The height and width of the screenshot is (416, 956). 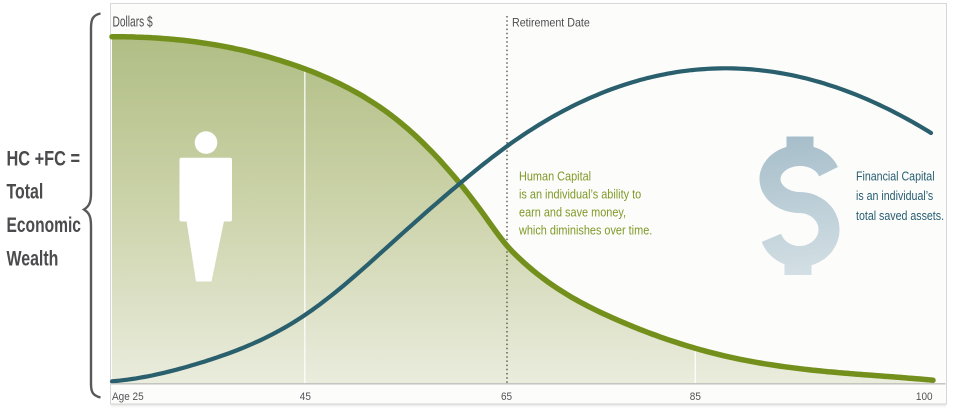 What do you see at coordinates (33, 259) in the screenshot?
I see `svg-text: Wealth` at bounding box center [33, 259].